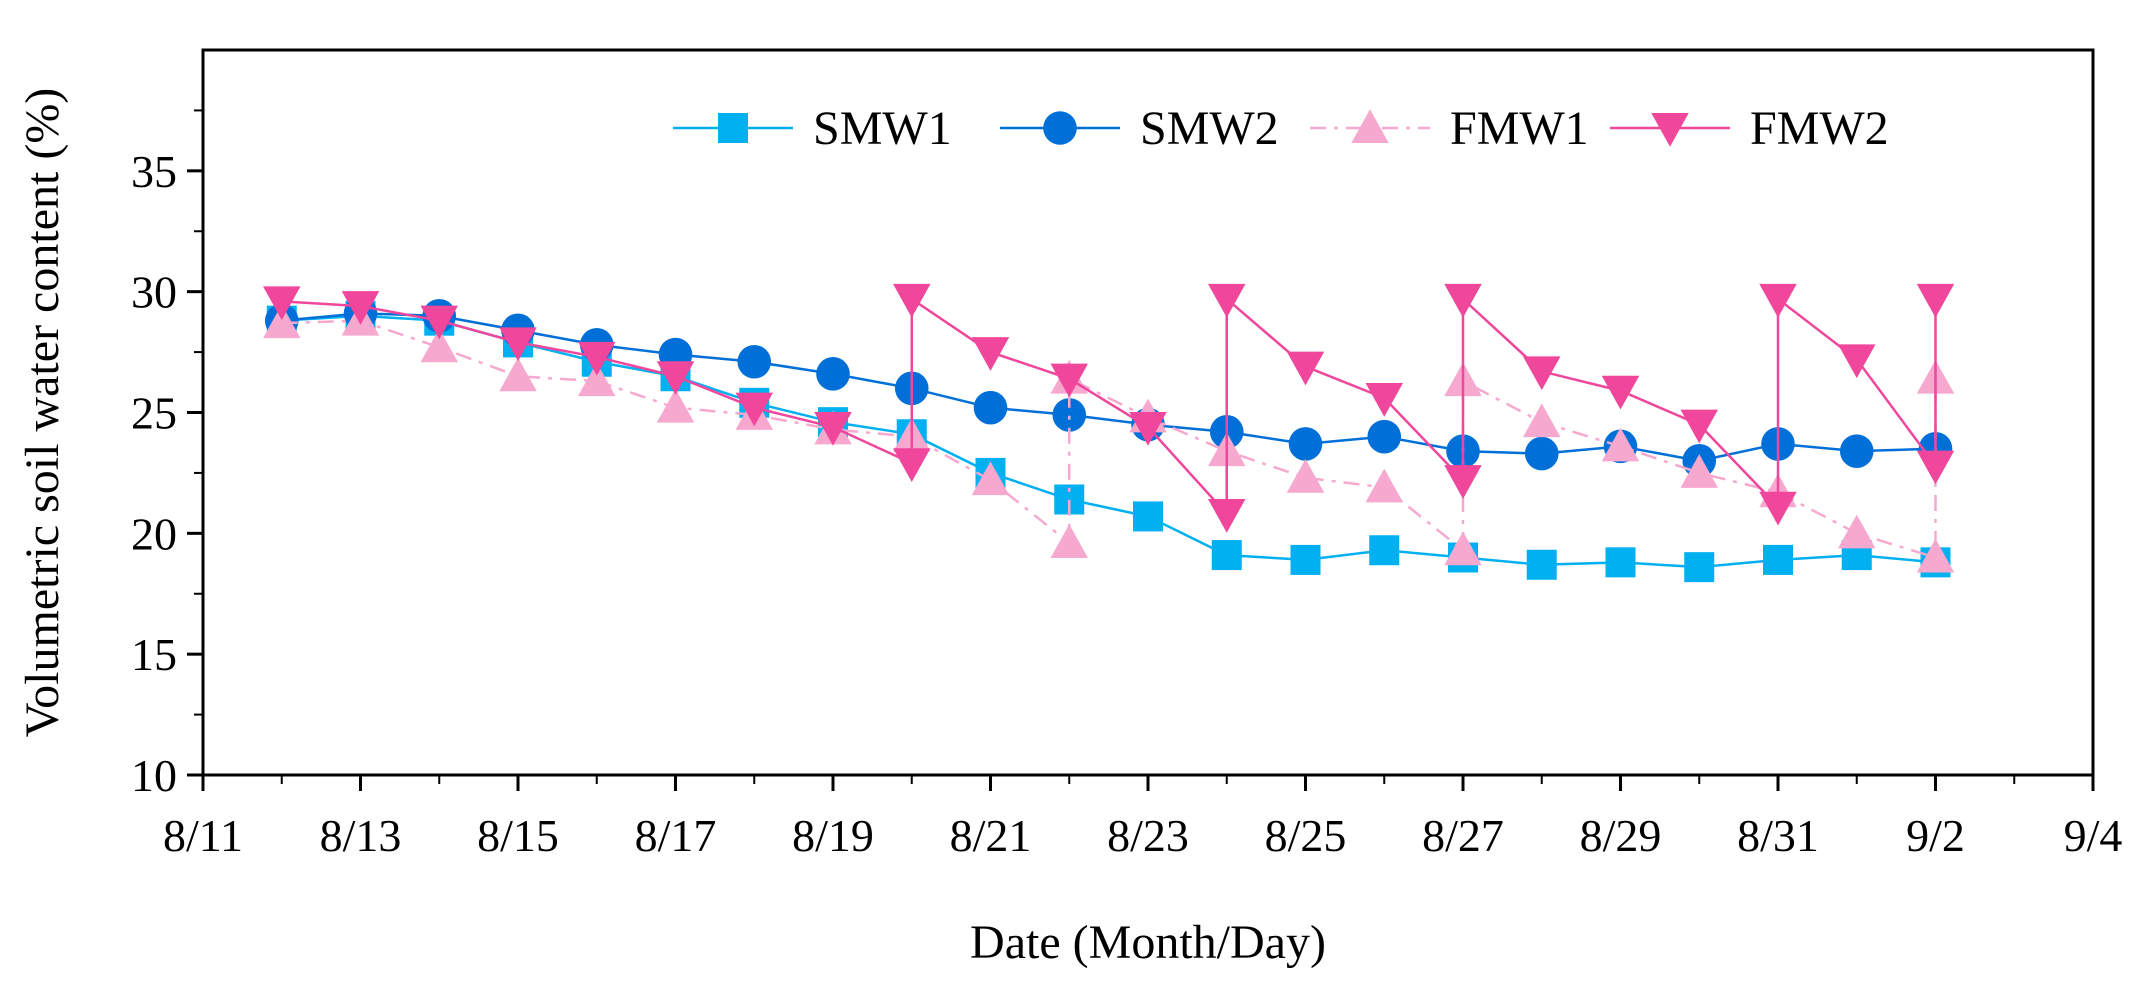  I want to click on x-tick-label: 8/27, so click(1463, 835).